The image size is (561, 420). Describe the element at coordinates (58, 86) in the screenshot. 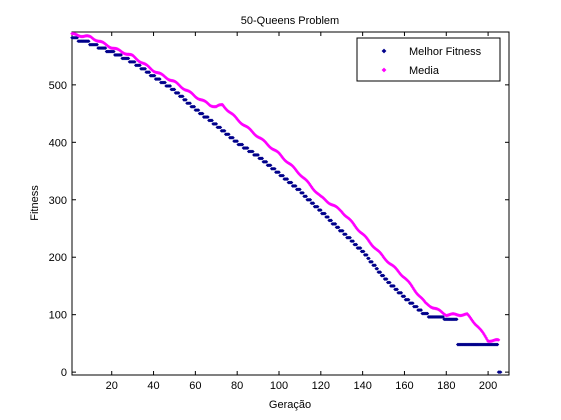

I see `y-tick-label: 500` at that location.